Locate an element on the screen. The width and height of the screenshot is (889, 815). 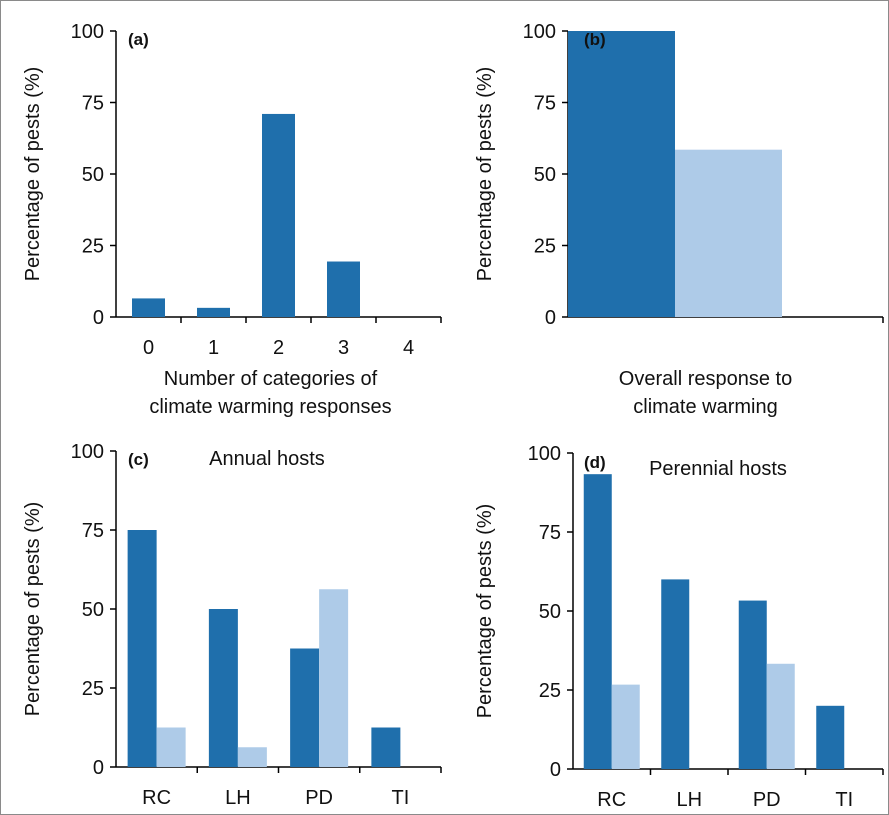
x-tick-label: 2 is located at coordinates (278, 348).